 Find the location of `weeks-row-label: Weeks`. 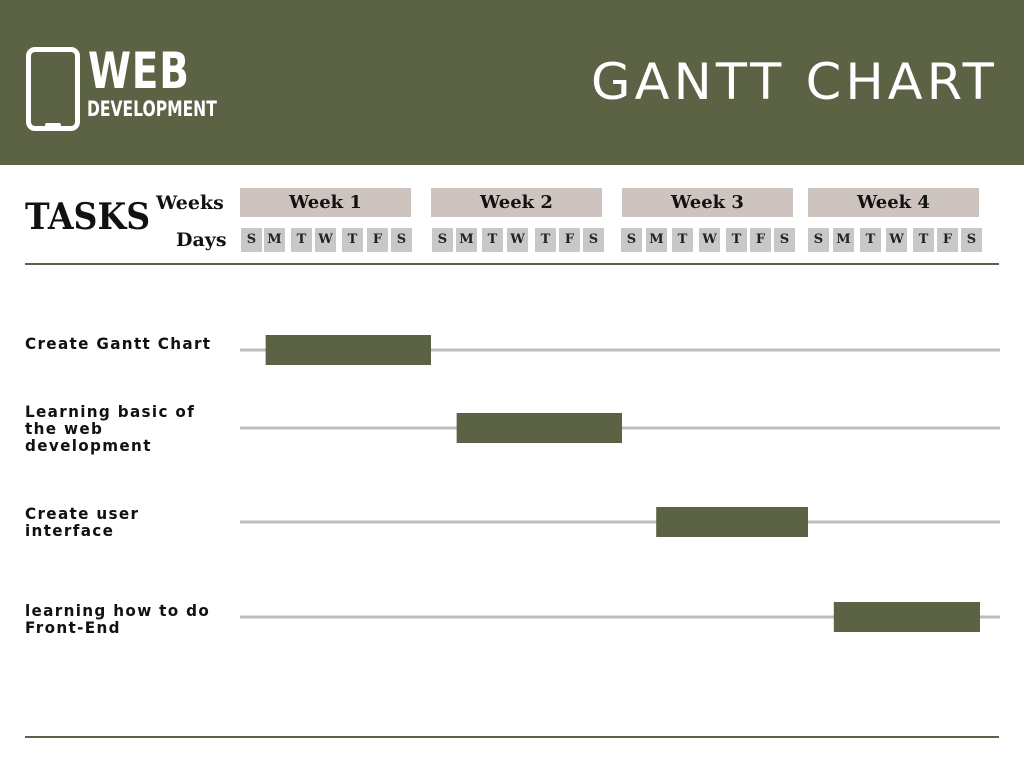

weeks-row-label: Weeks is located at coordinates (190, 203).